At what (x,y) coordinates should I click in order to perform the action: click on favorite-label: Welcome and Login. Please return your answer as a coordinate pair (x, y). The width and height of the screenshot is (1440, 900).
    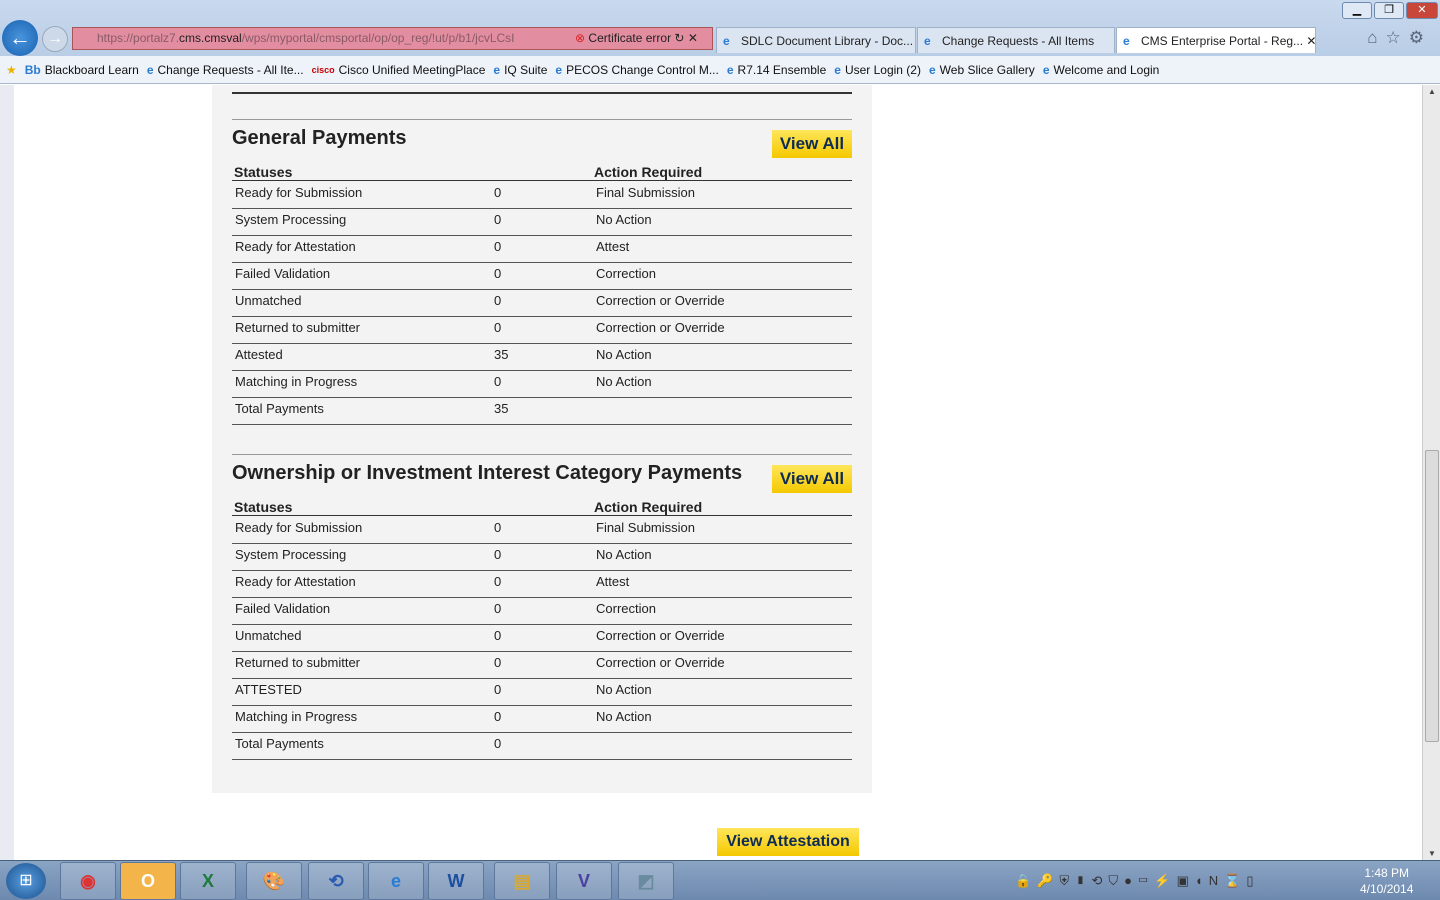
    Looking at the image, I should click on (1106, 69).